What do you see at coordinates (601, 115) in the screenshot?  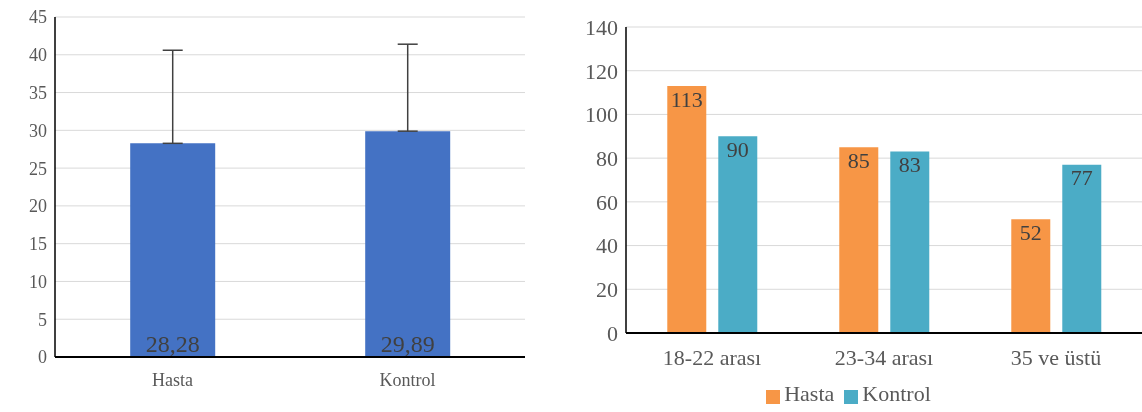 I see `y-tick-label: 100` at bounding box center [601, 115].